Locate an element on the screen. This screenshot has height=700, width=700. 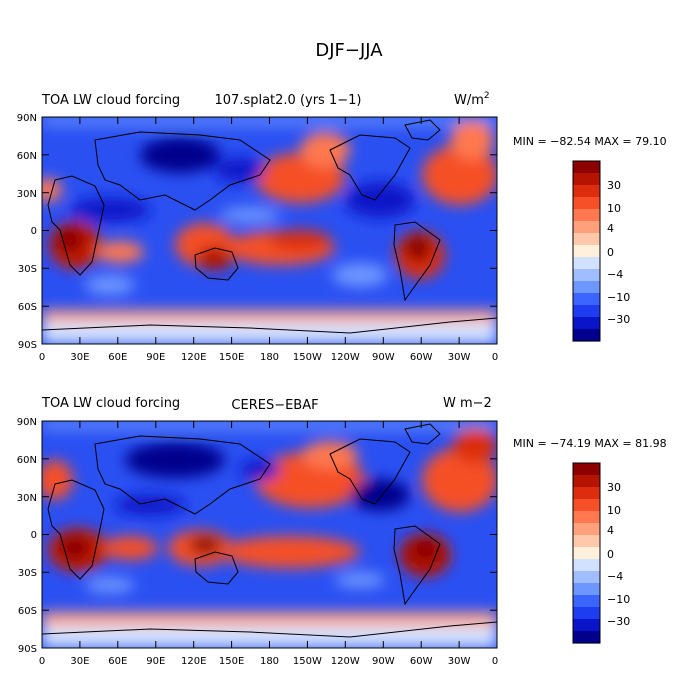
panel-units: W/m2 is located at coordinates (472, 99).